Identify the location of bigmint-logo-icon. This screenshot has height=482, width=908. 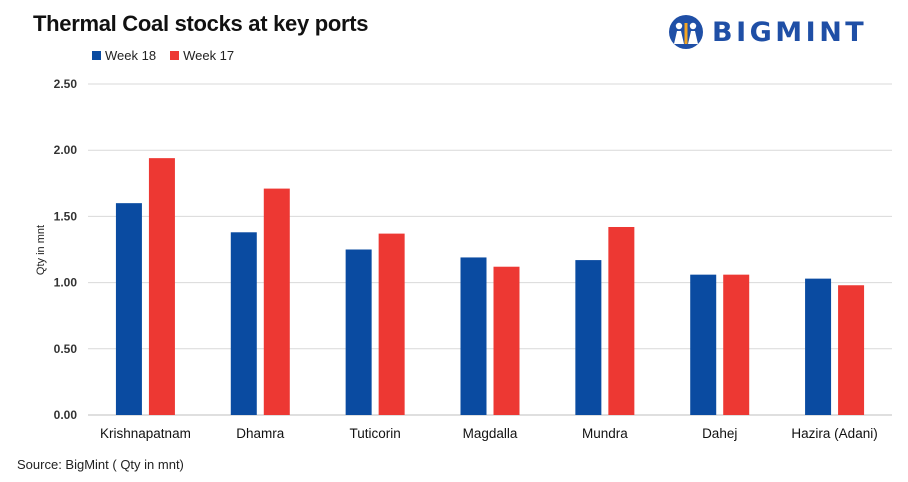
(686, 32).